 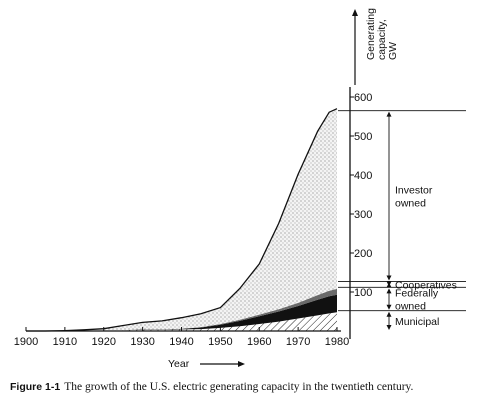 I want to click on x-tick-label: 1950, so click(x=220, y=342).